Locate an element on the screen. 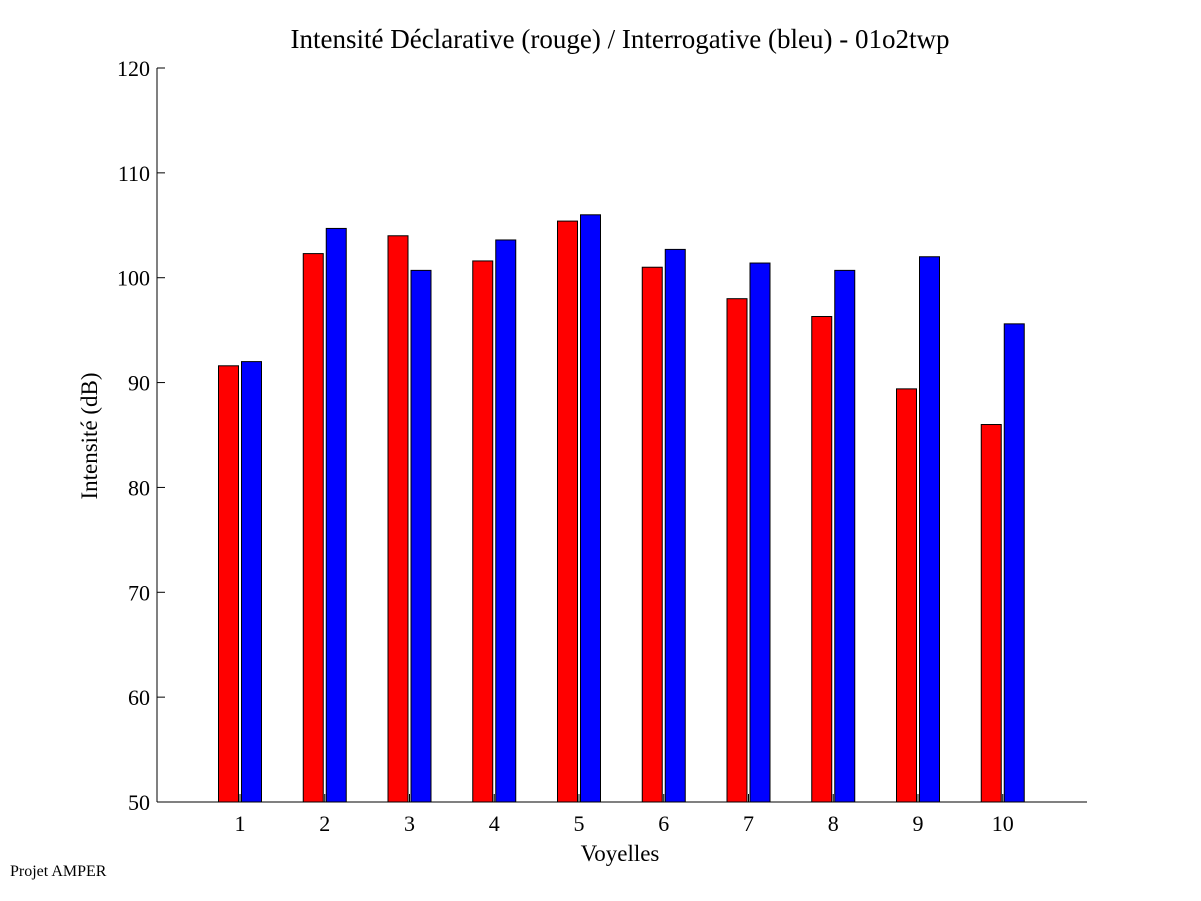 The width and height of the screenshot is (1201, 901). bar-series1-cat8 is located at coordinates (822, 559).